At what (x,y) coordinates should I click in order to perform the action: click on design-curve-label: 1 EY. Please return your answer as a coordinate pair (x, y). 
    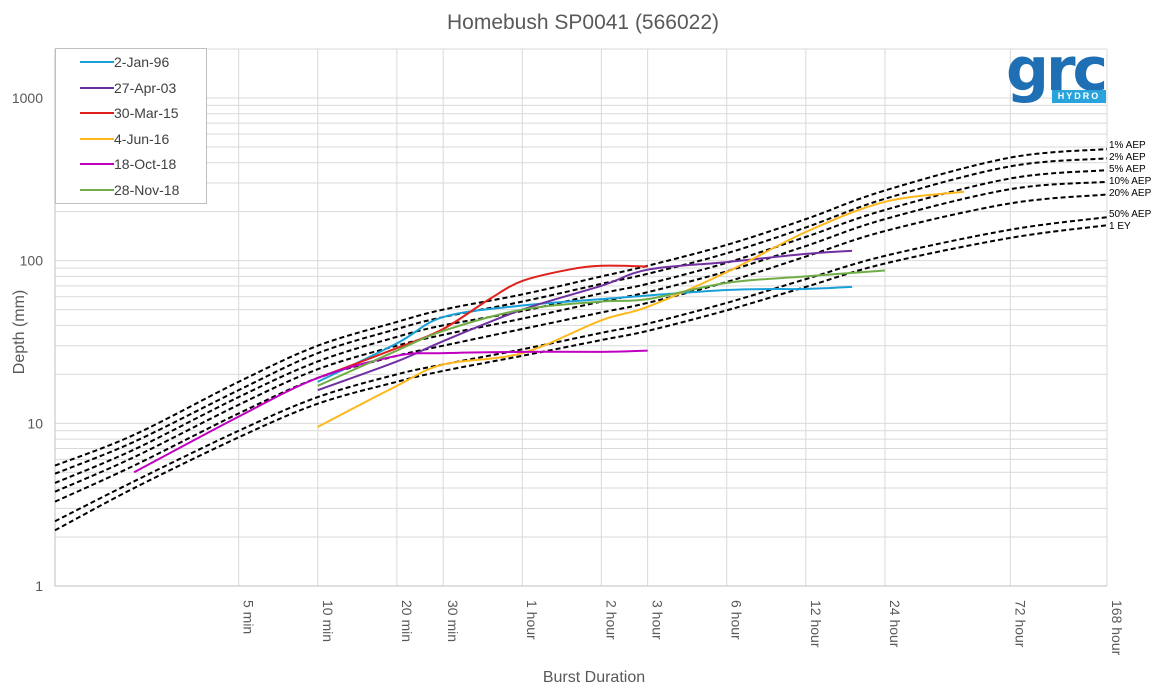
    Looking at the image, I should click on (1120, 226).